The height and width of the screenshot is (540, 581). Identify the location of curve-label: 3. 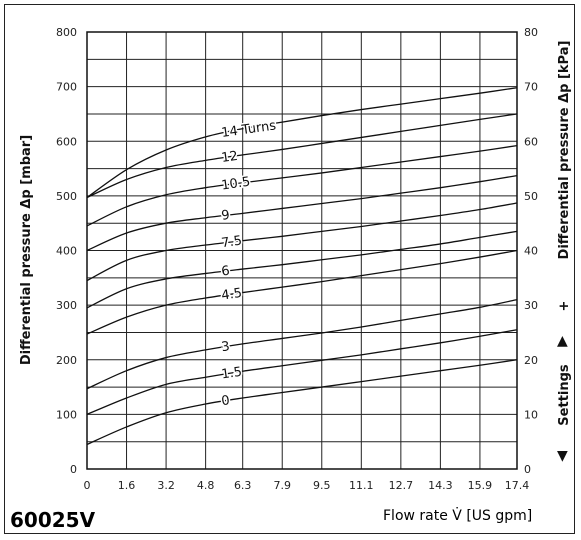
(225, 347).